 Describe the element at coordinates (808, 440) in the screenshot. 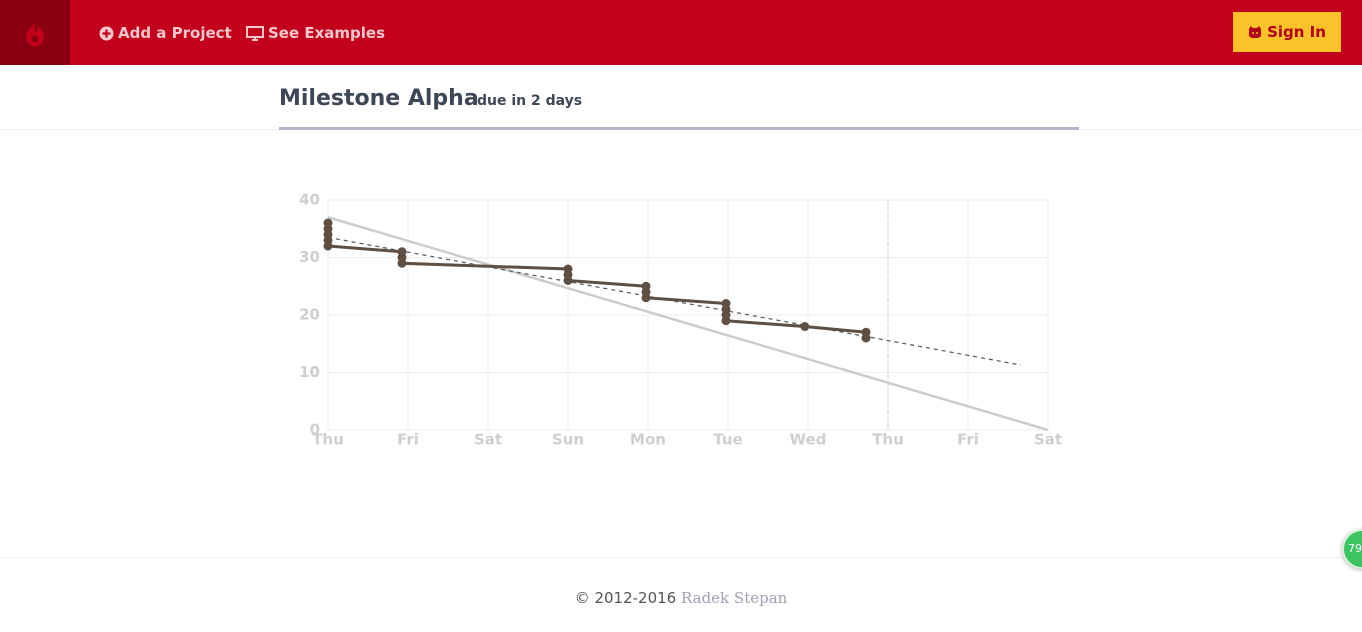

I see `x-tick-label: Wed` at that location.